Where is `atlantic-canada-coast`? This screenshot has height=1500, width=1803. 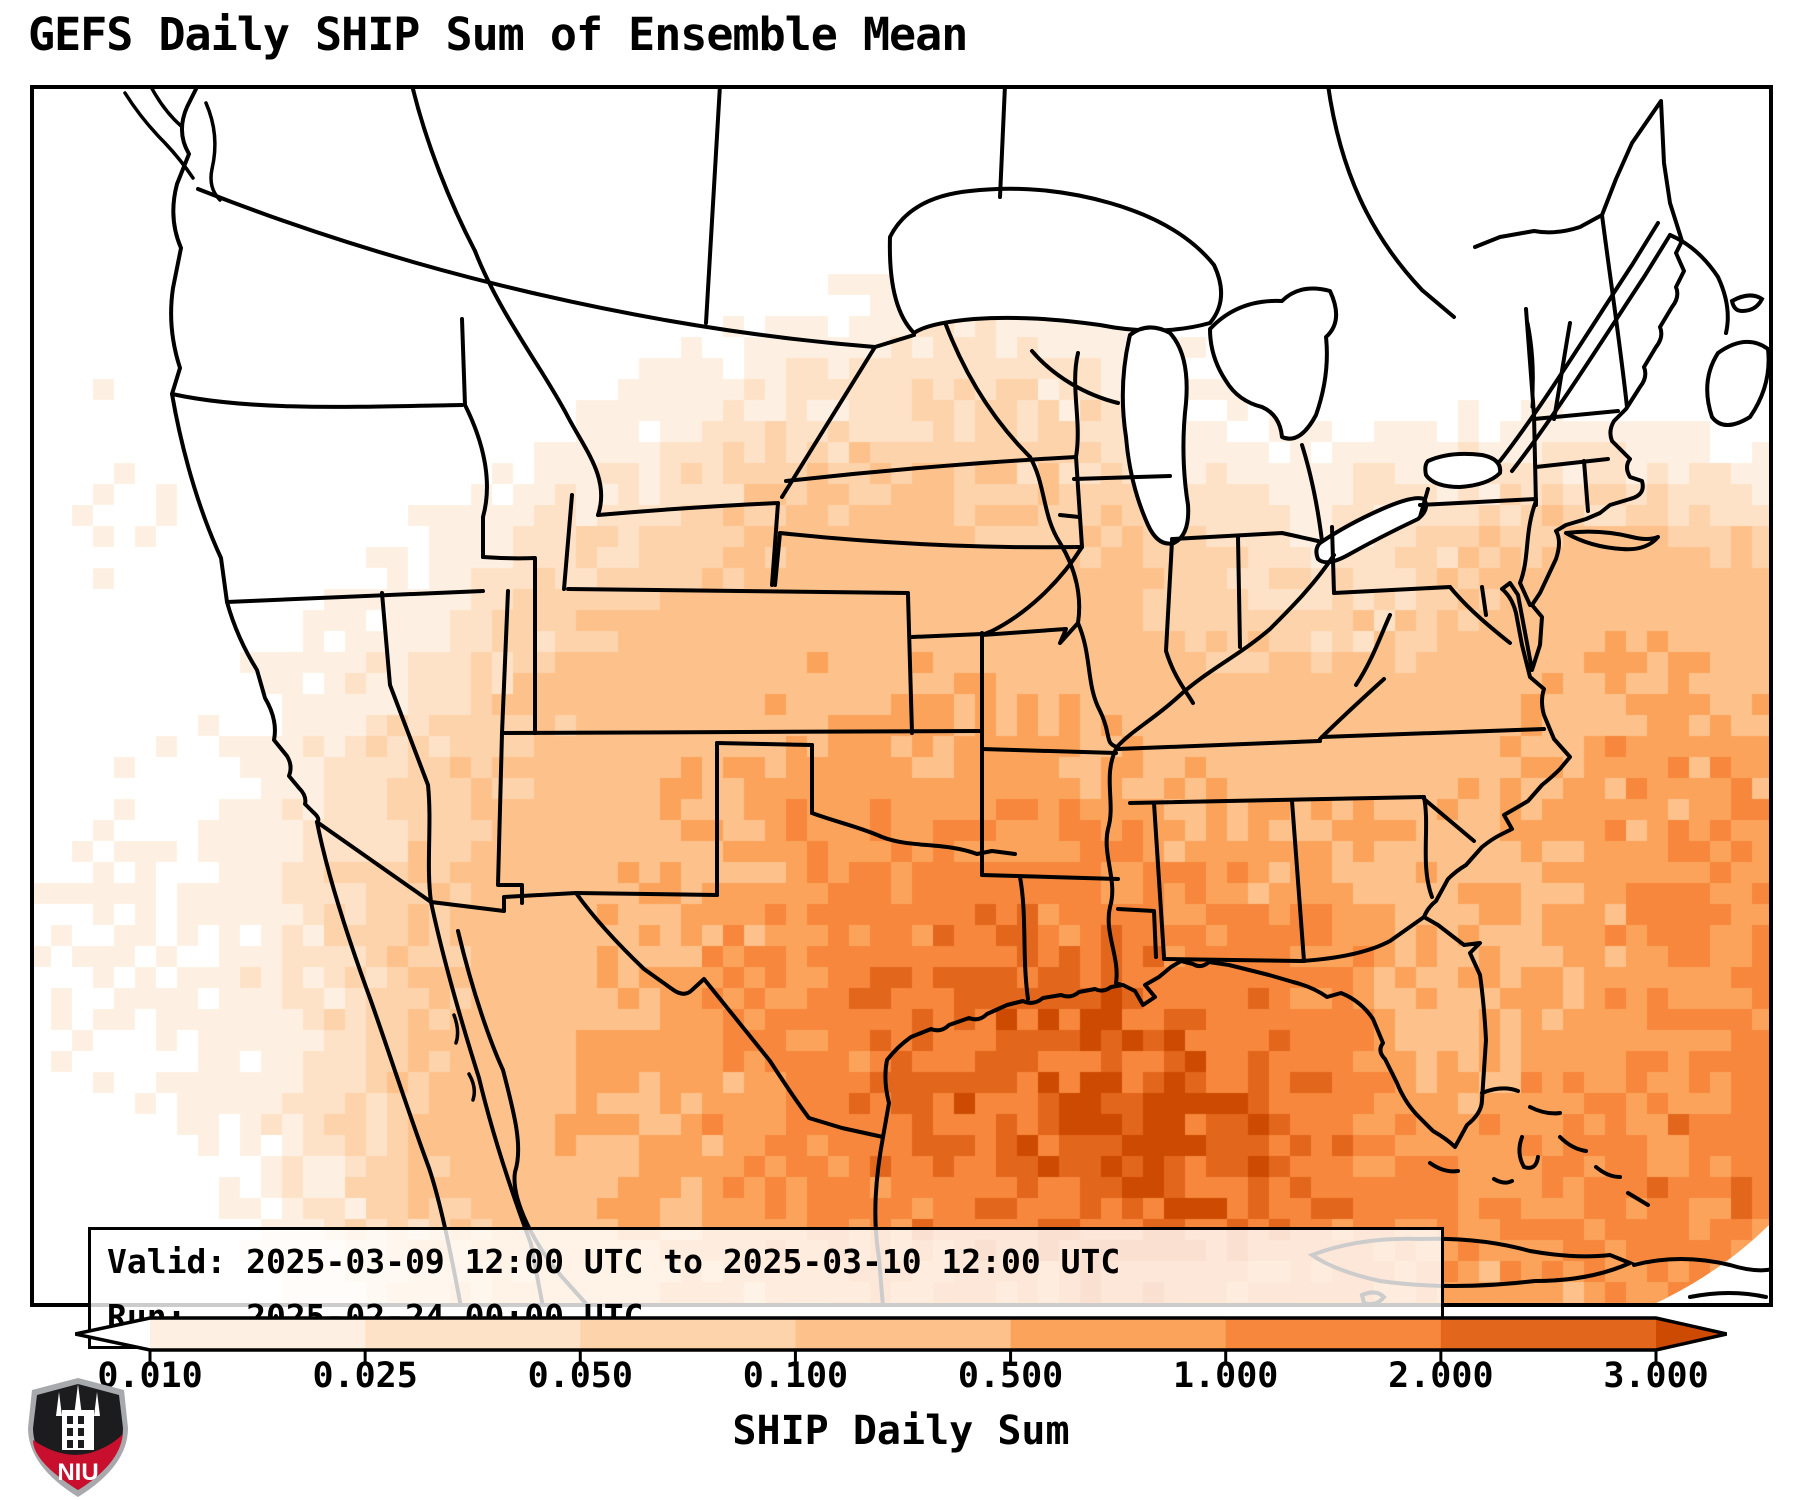
atlantic-canada-coast is located at coordinates (1719, 330).